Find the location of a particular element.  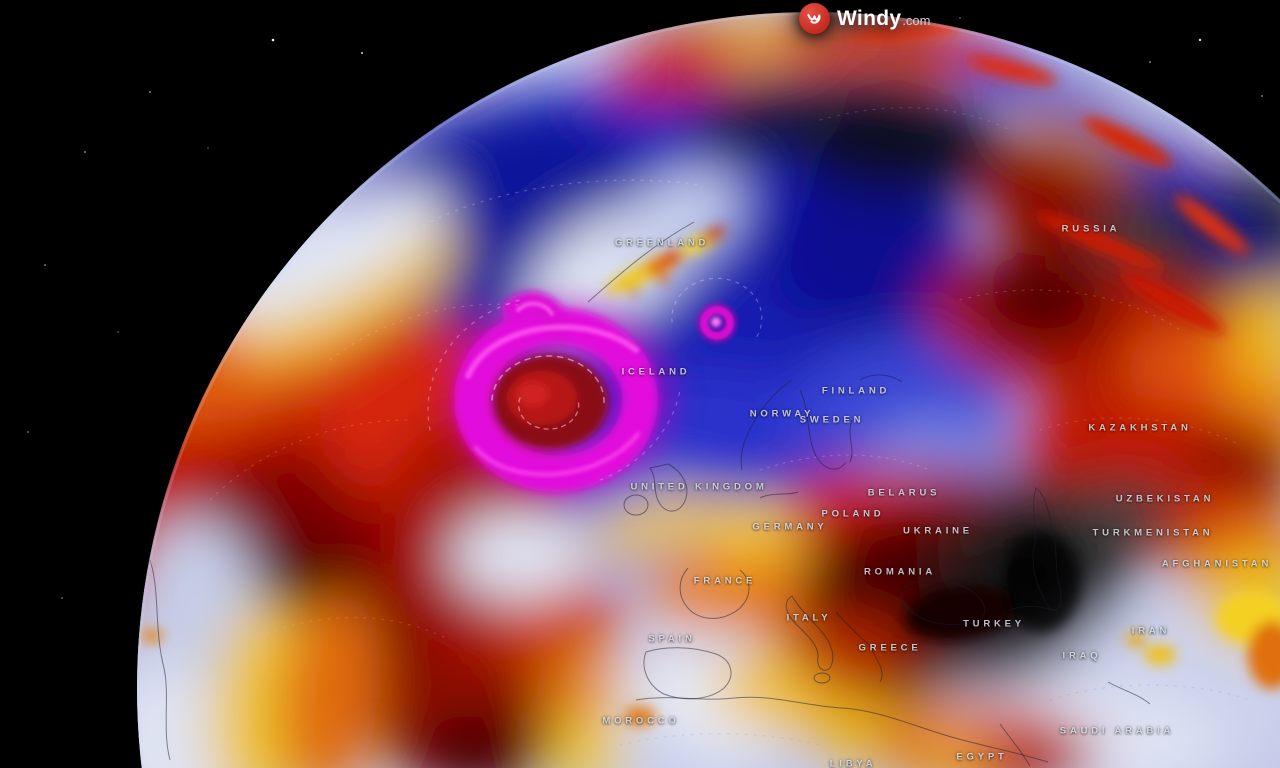

windy-logo: Windy .com is located at coordinates (864, 18).